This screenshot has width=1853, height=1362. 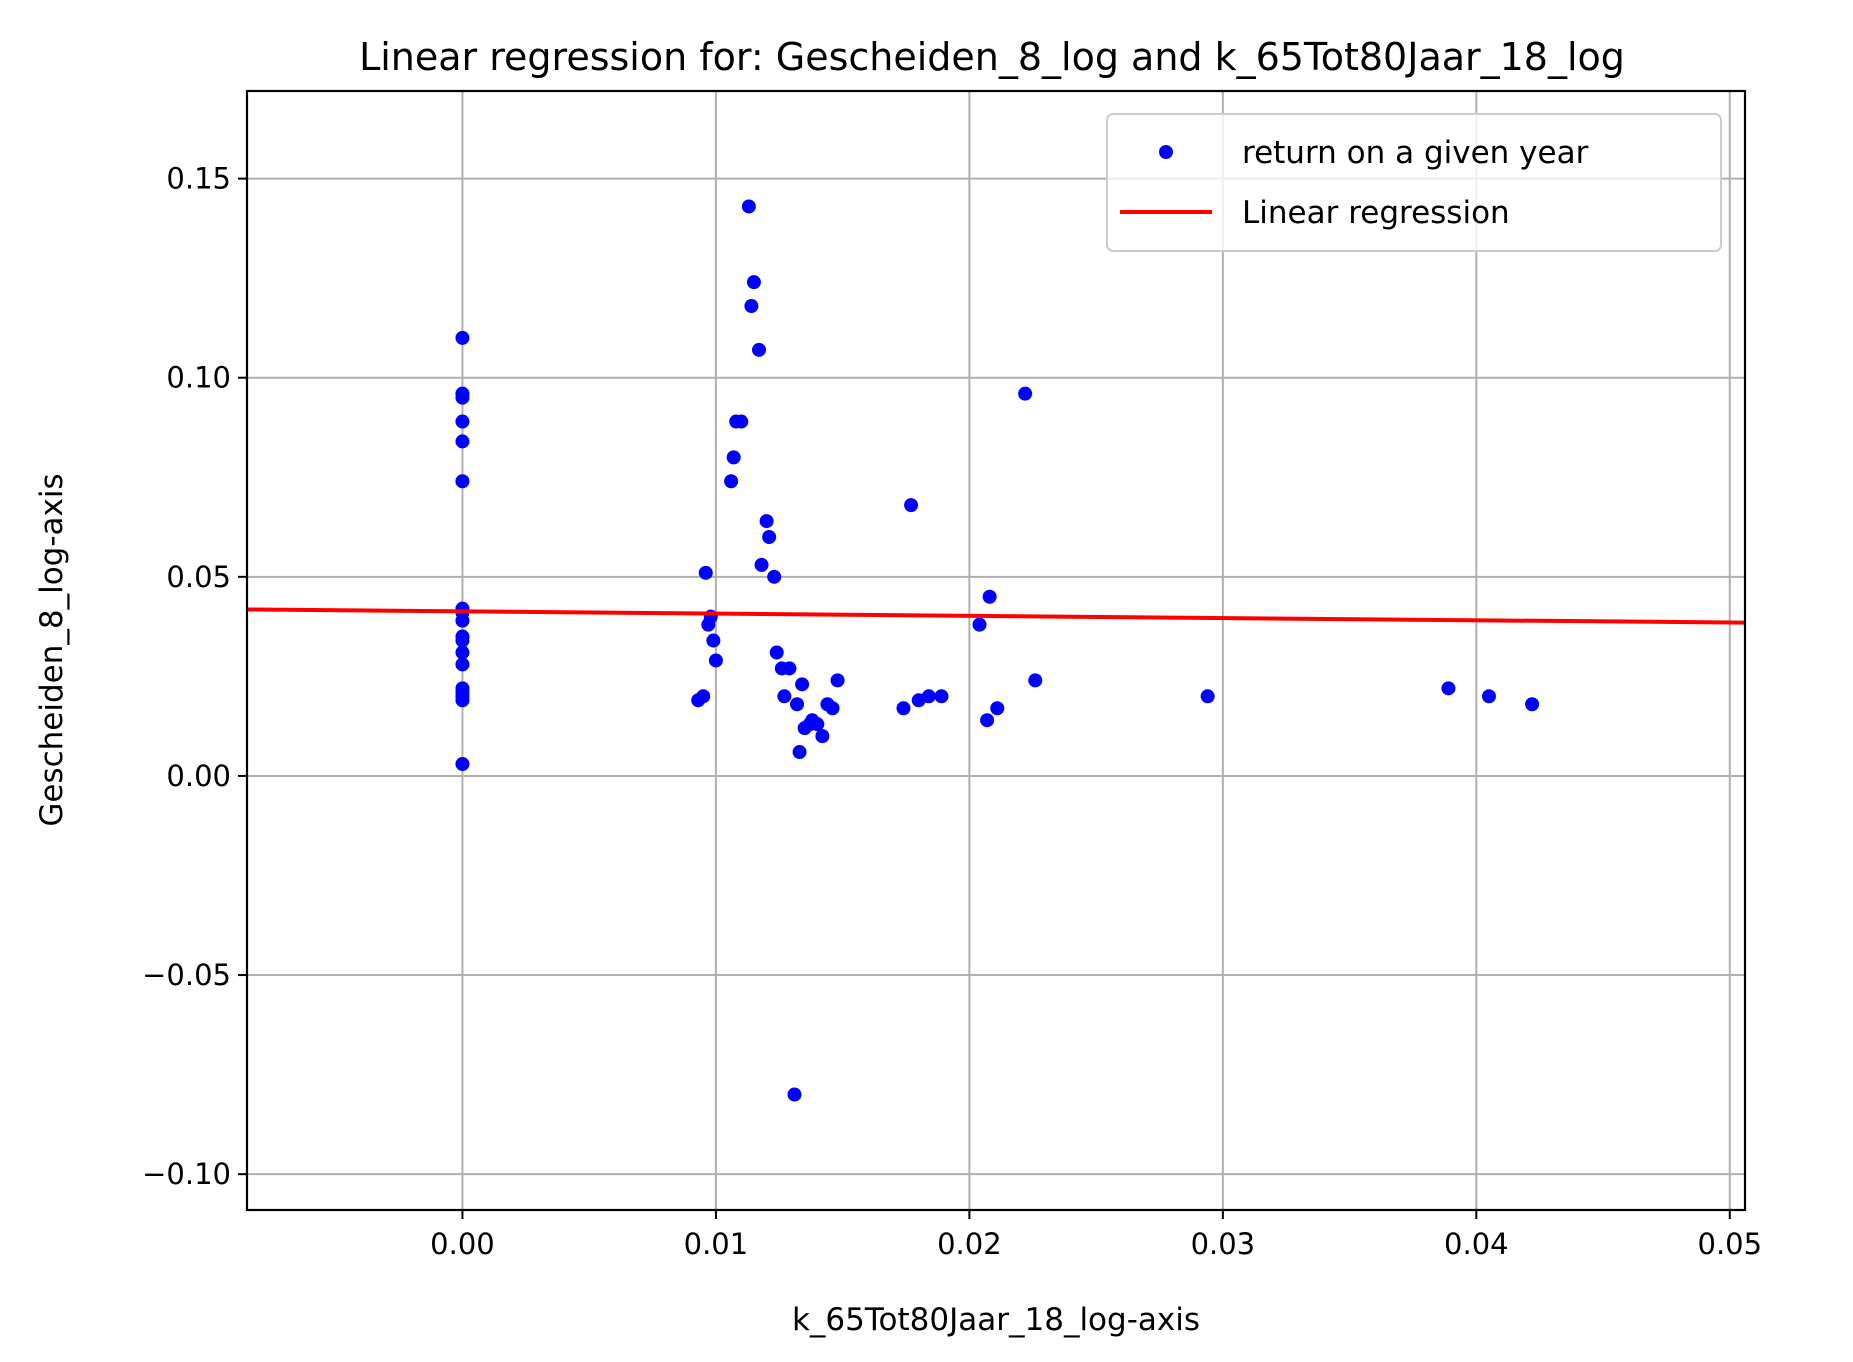 What do you see at coordinates (1096, 1235) in the screenshot?
I see `x-axis-ticks: 0.00 0.01 0.02 0.03 0.04 0.05` at bounding box center [1096, 1235].